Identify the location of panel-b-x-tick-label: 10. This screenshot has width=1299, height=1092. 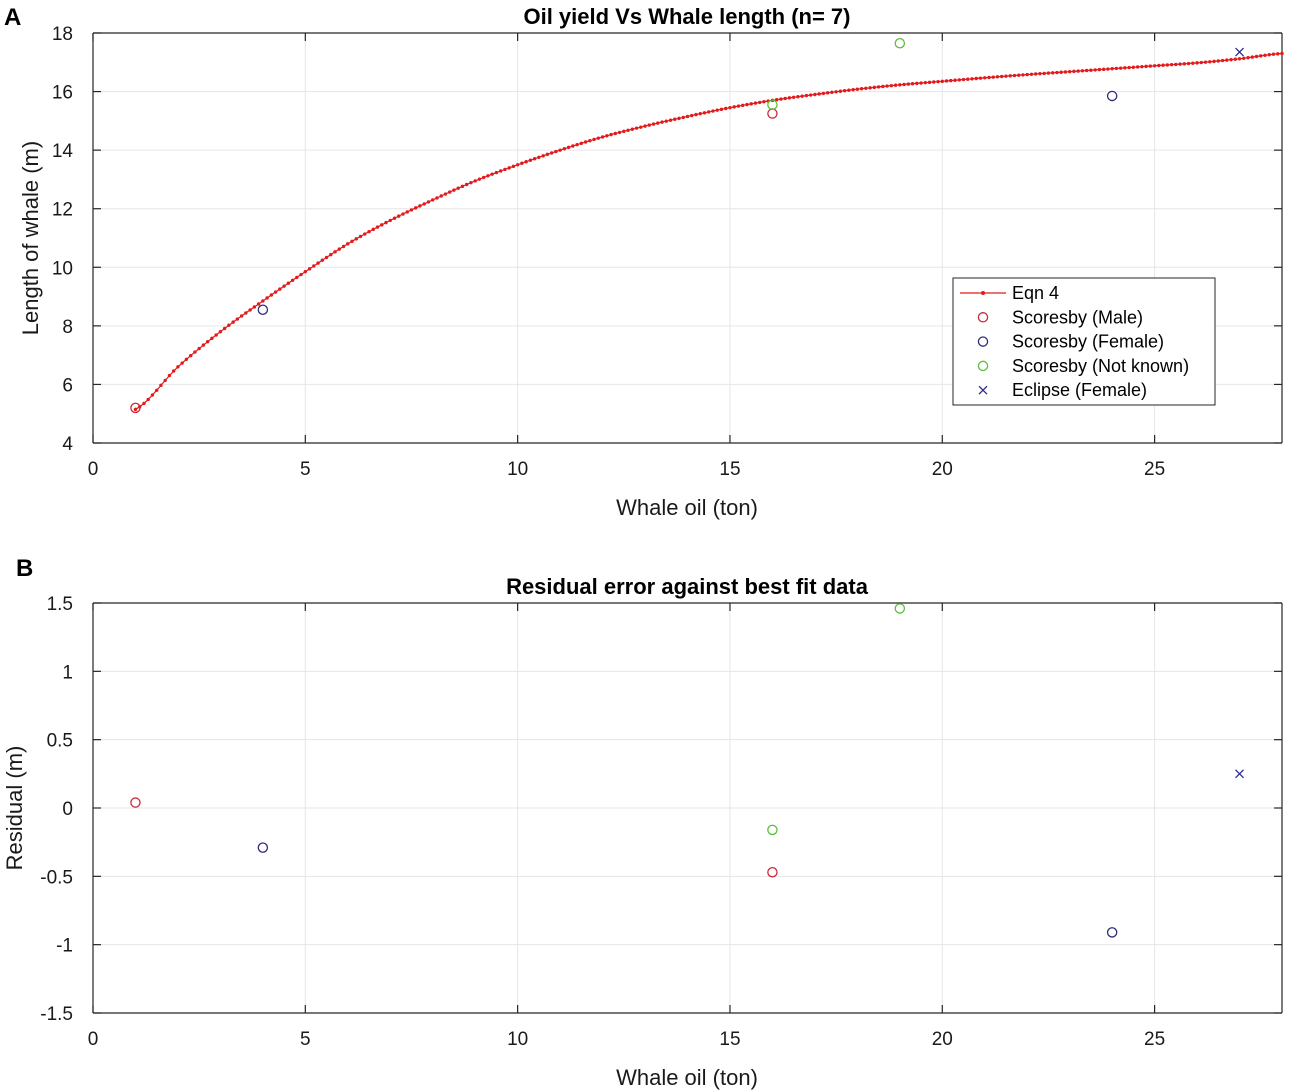
(517, 1039).